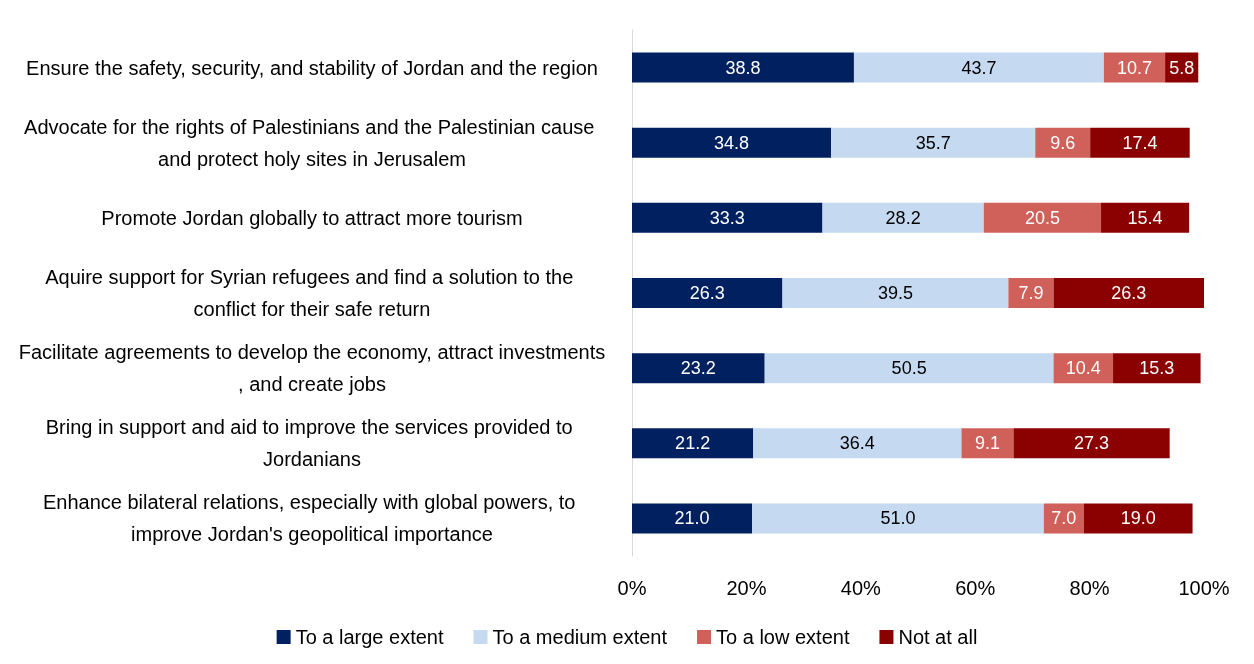 This screenshot has height=664, width=1254. I want to click on data-label: 9.1, so click(987, 443).